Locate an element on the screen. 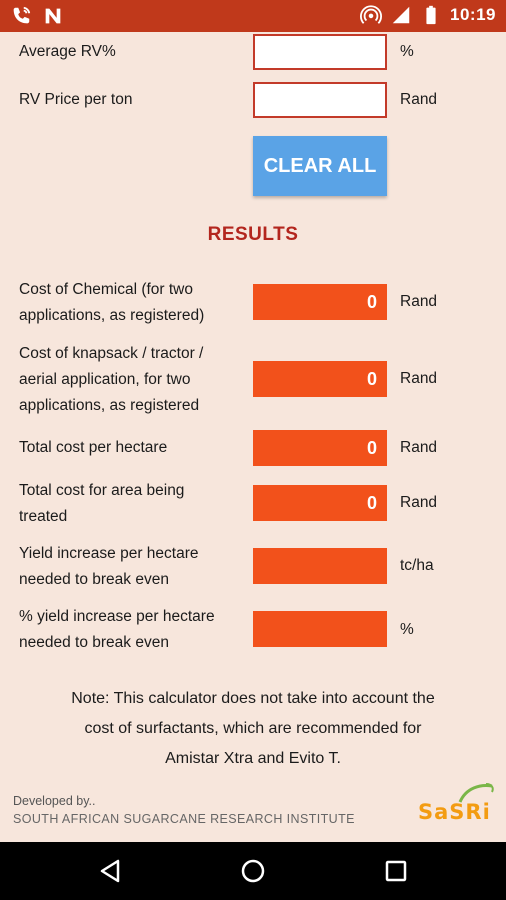  hotspot-icon is located at coordinates (371, 14).